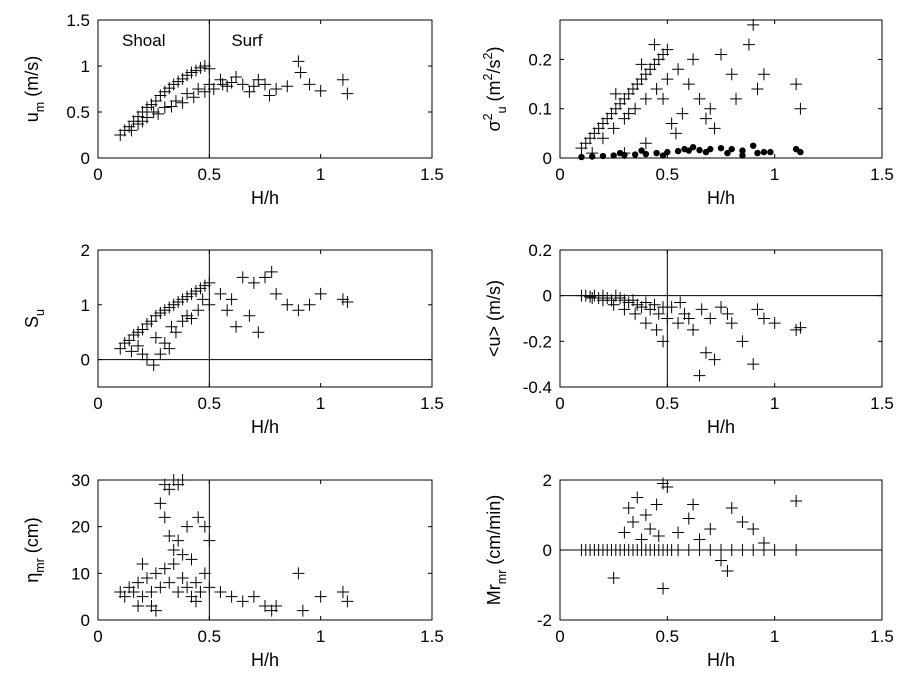  I want to click on chart-4-xlabel: H/h, so click(265, 660).